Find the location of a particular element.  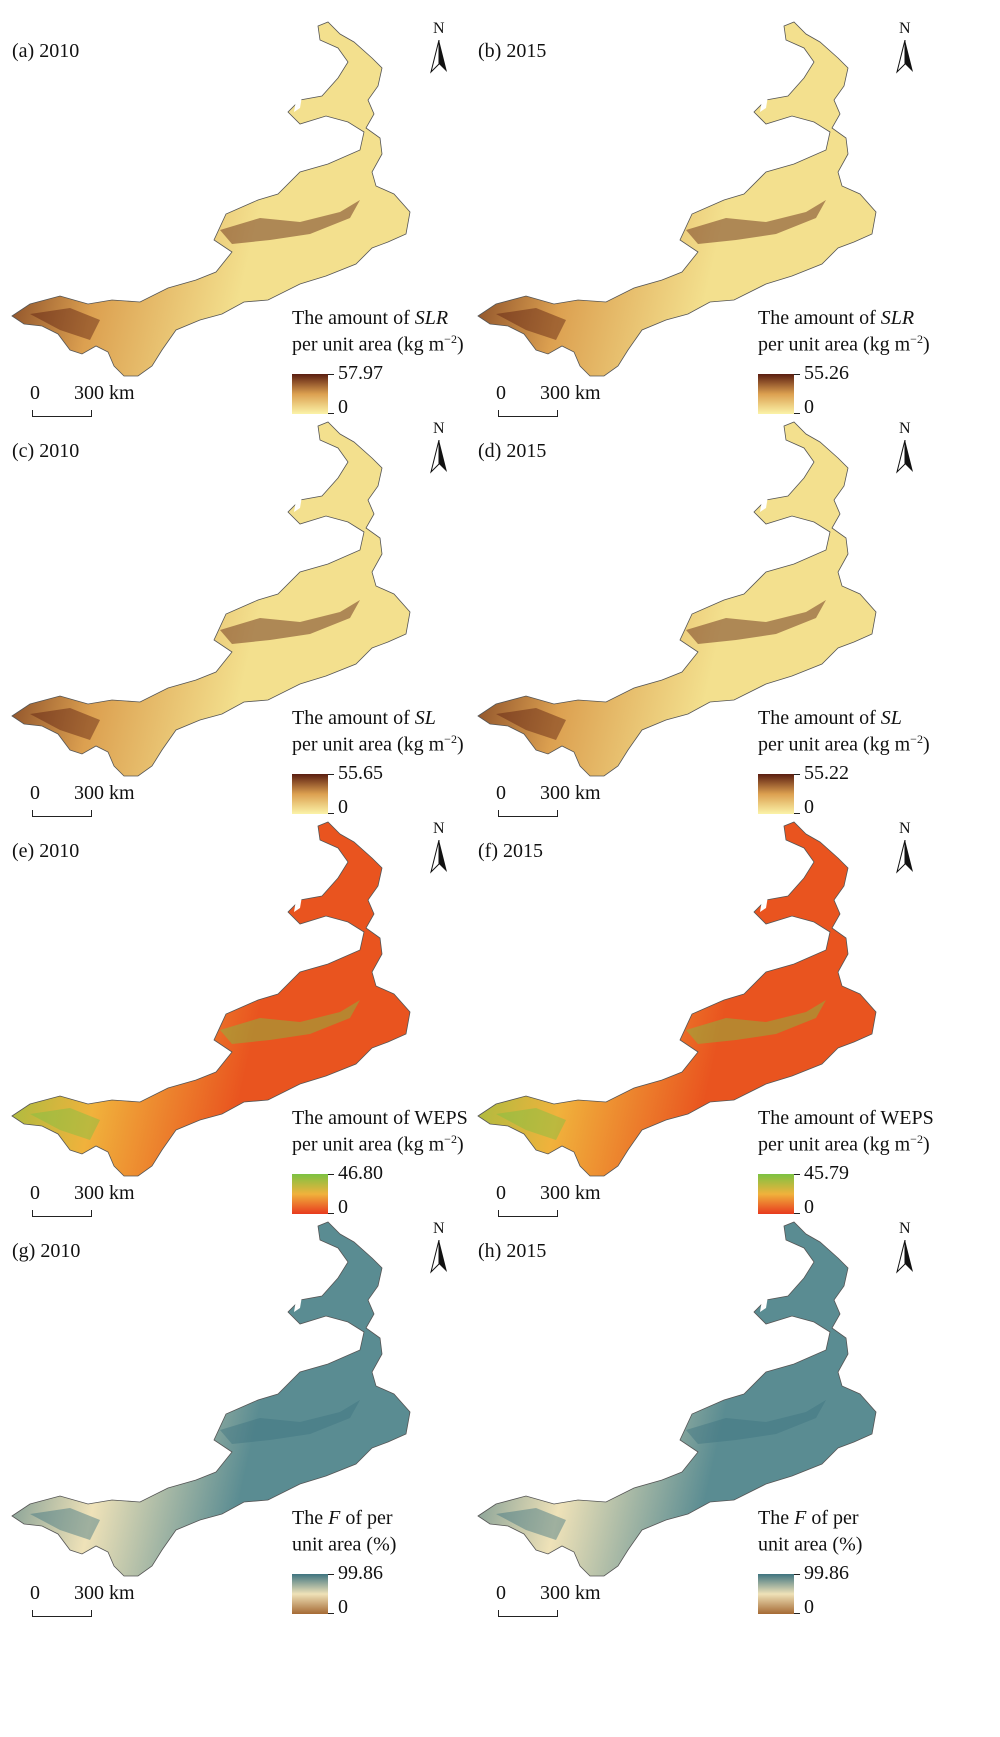

panel-label: (a) 2010 is located at coordinates (46, 51).